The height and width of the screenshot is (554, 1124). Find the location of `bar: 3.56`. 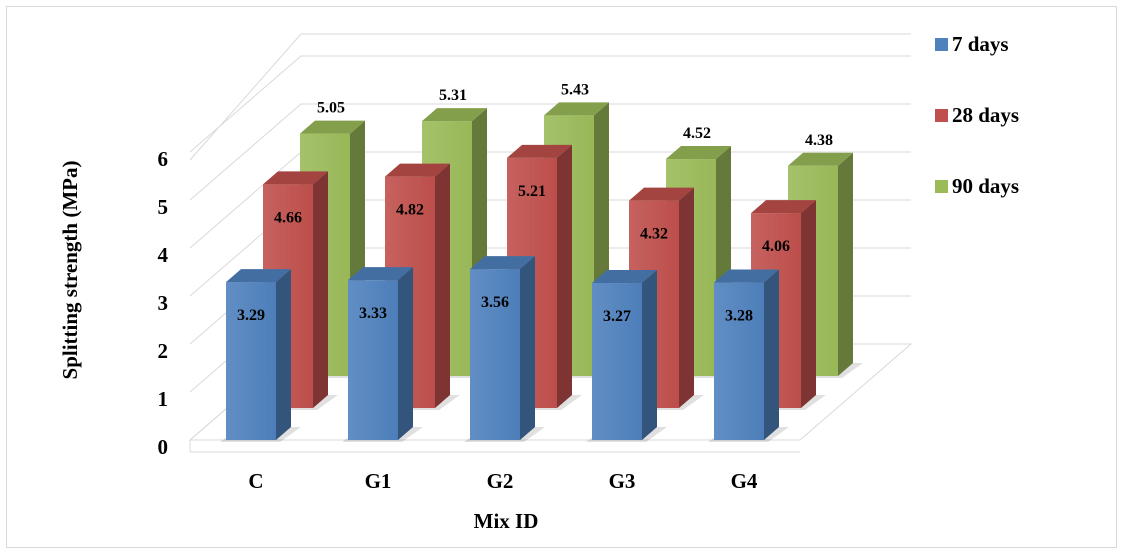

bar: 3.56 is located at coordinates (504, 349).